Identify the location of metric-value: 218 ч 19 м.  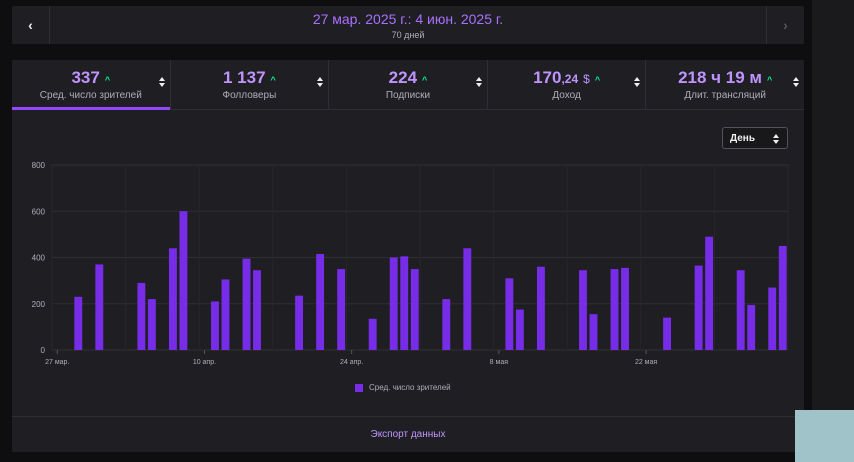
(720, 77).